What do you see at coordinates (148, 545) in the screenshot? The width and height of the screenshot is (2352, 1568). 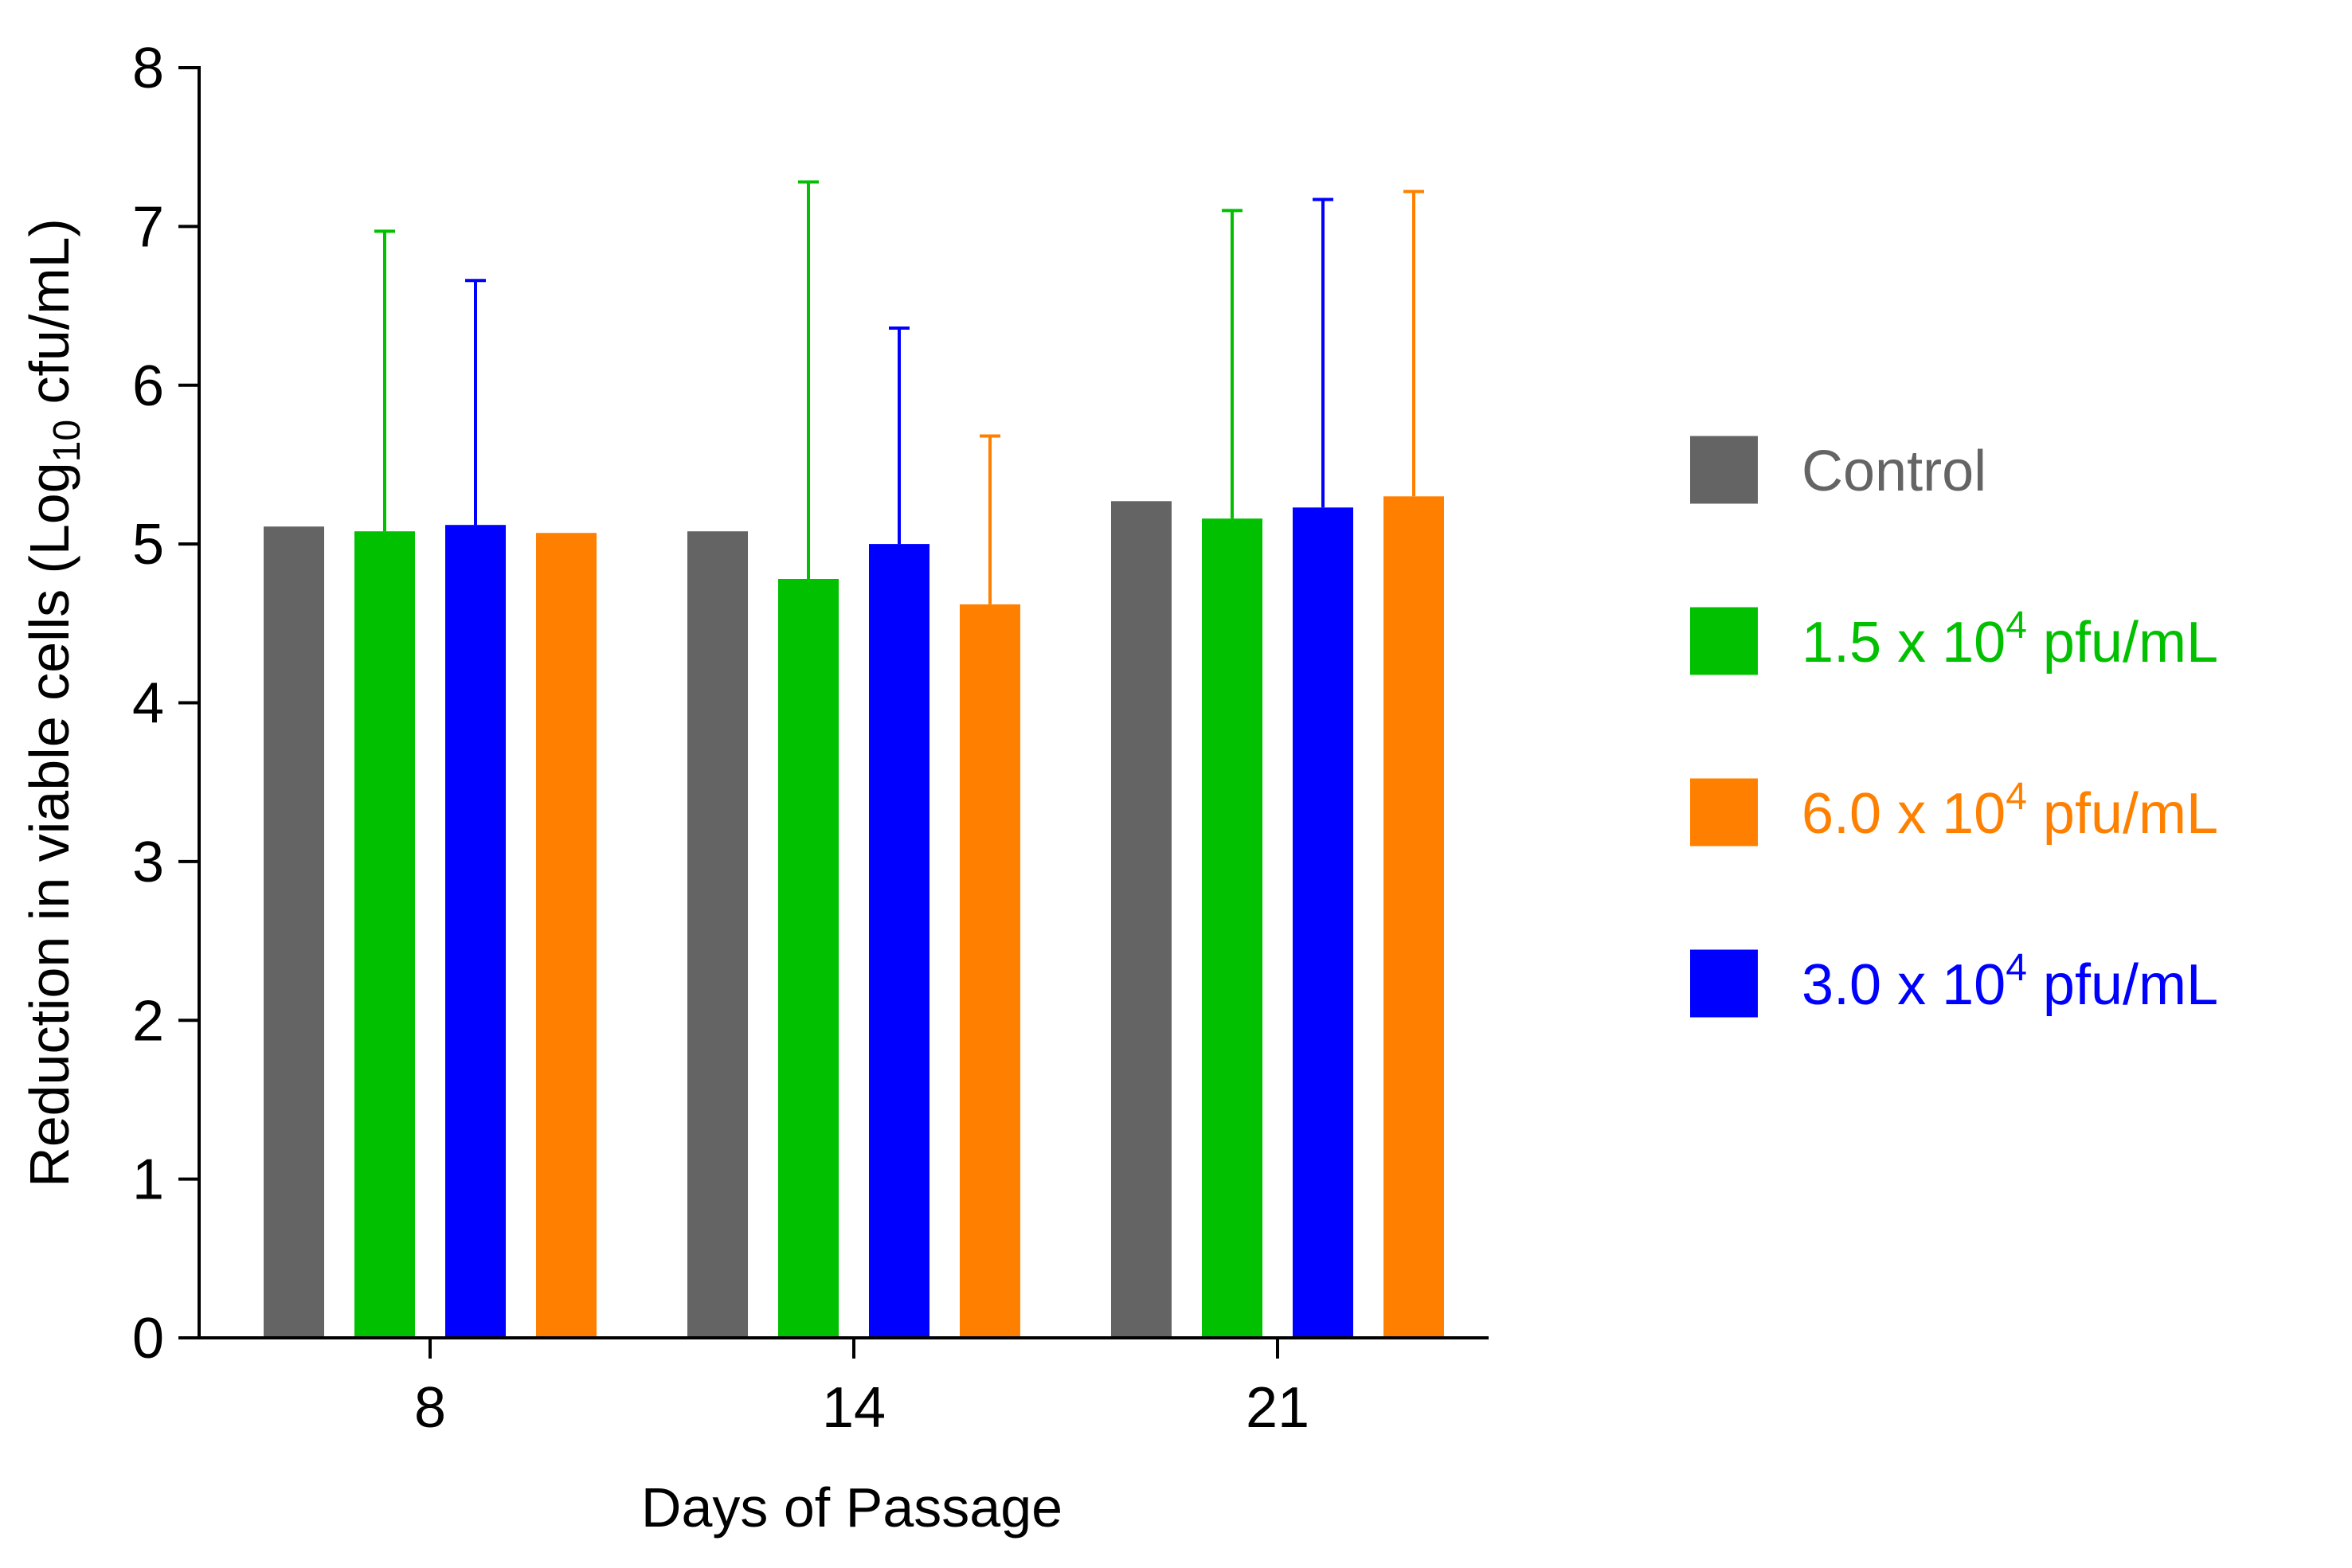 I see `y-tick-label: 5` at bounding box center [148, 545].